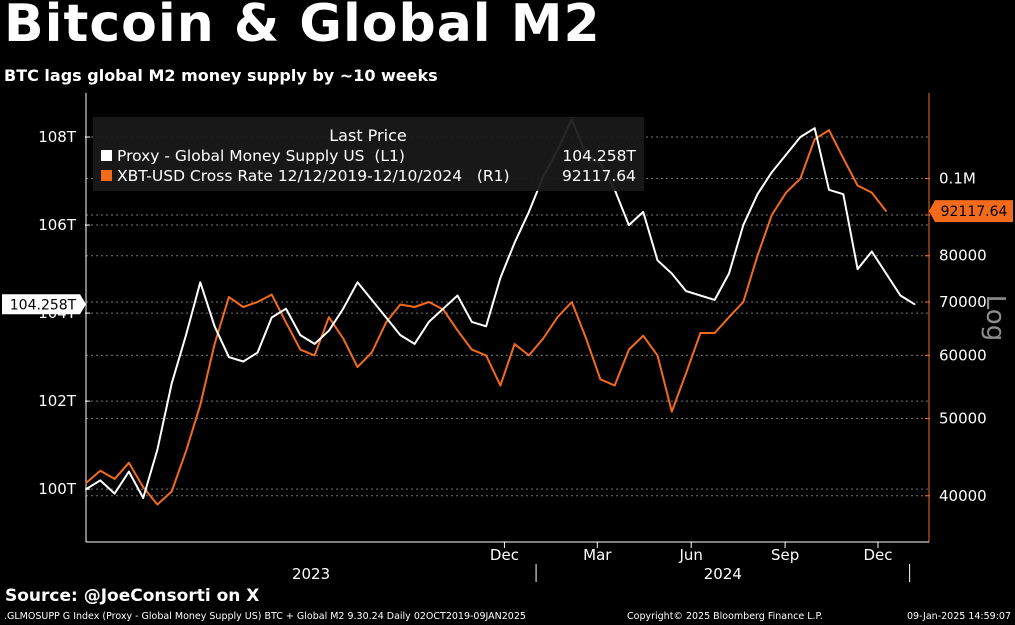 Image resolution: width=1015 pixels, height=625 pixels. I want to click on x-tick-label: Jun, so click(690, 555).